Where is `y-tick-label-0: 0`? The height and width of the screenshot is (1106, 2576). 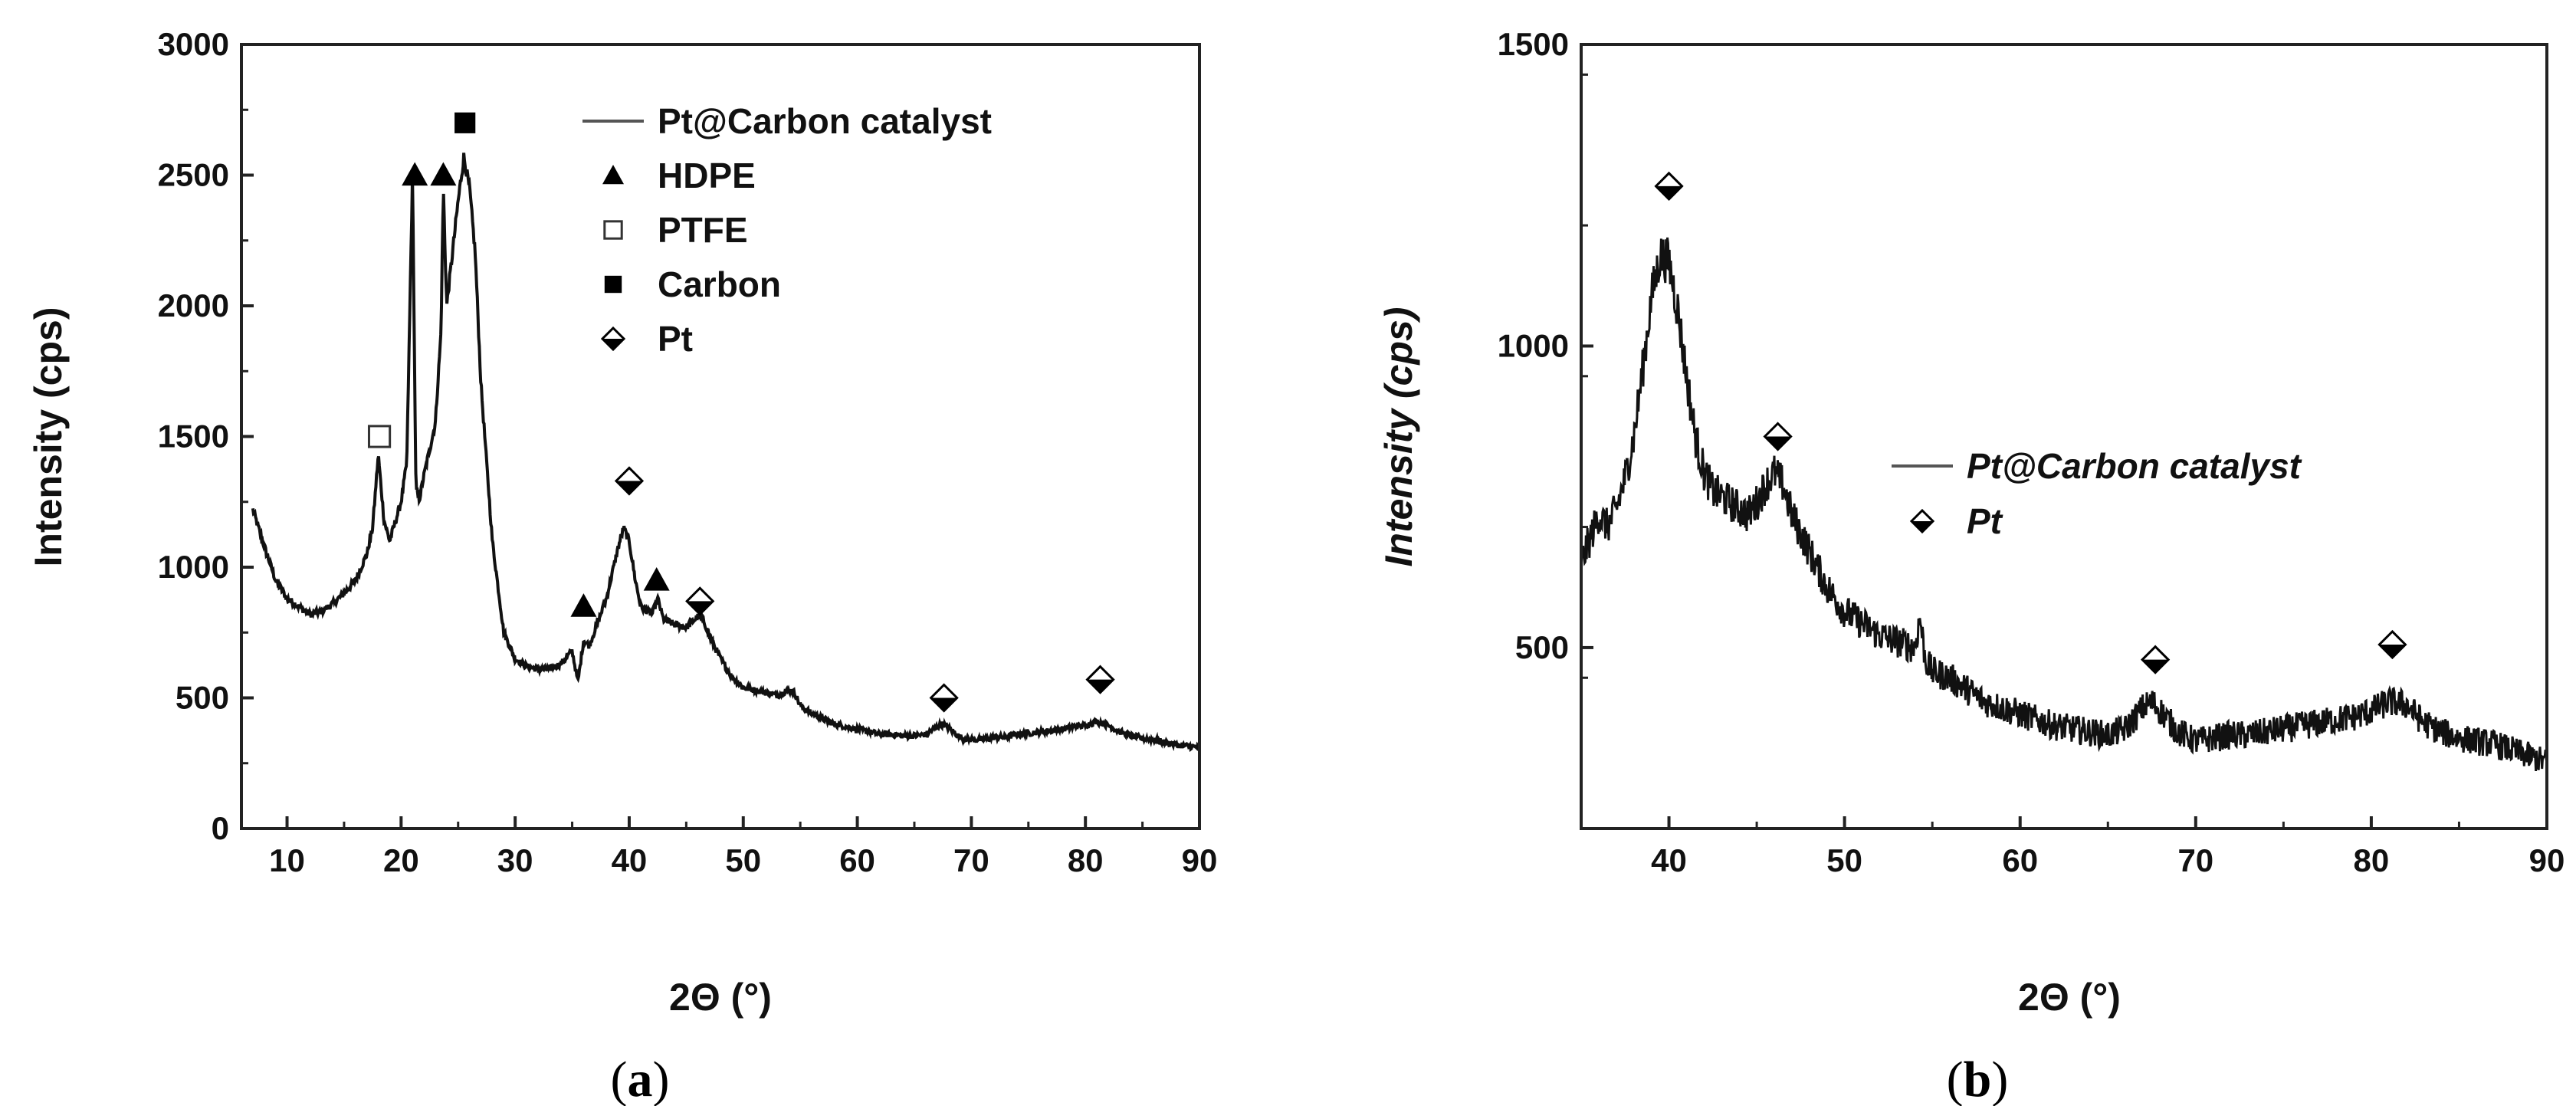
y-tick-label-0: 0 is located at coordinates (220, 828).